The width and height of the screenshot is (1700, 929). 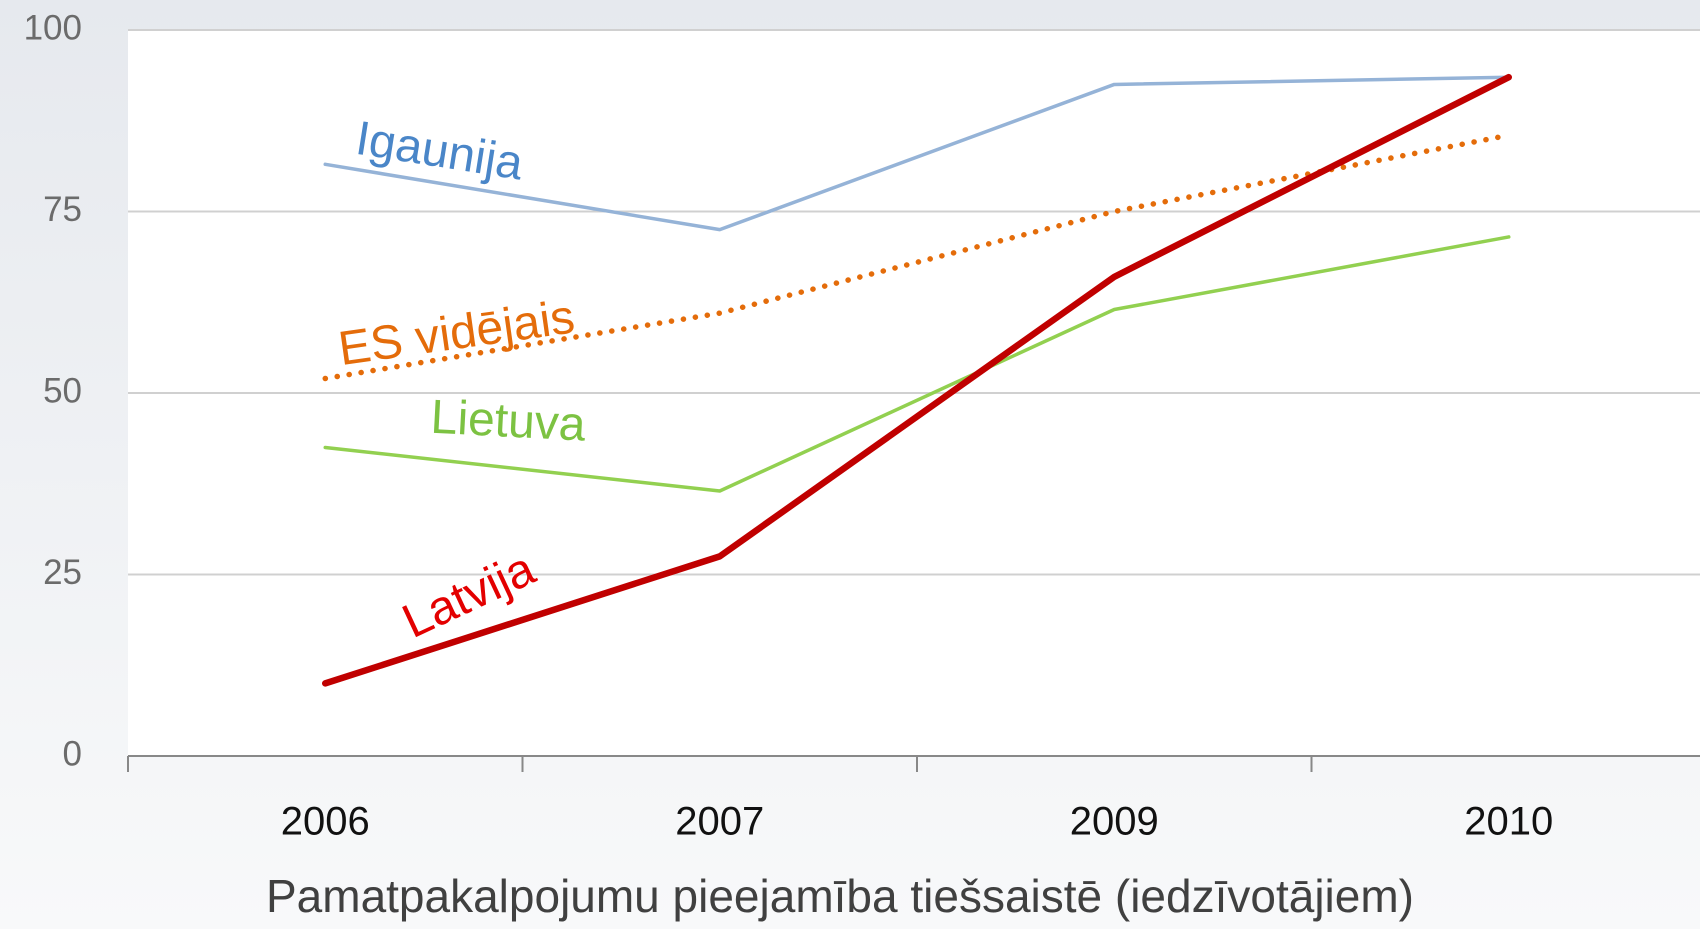 I want to click on x-tick-label: 2007, so click(x=719, y=822).